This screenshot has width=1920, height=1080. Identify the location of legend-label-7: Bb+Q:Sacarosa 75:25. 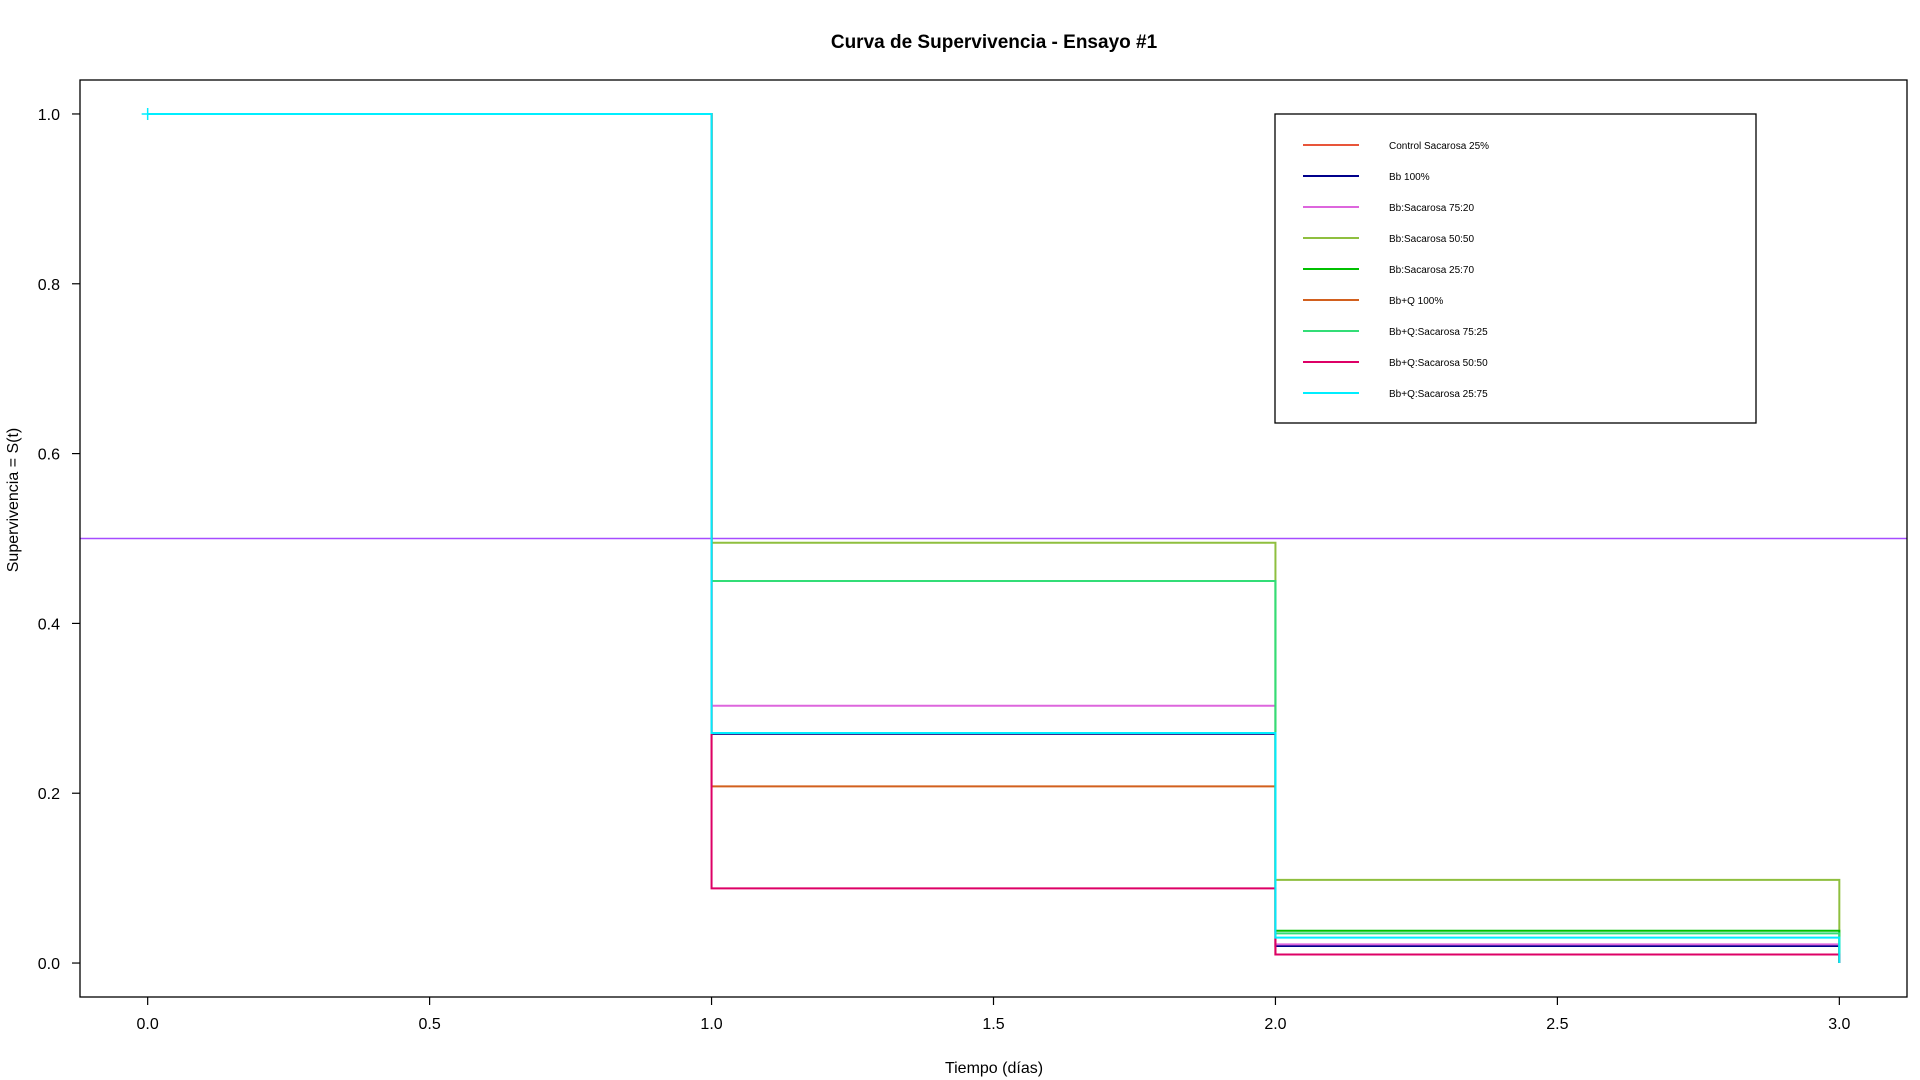
(1438, 332).